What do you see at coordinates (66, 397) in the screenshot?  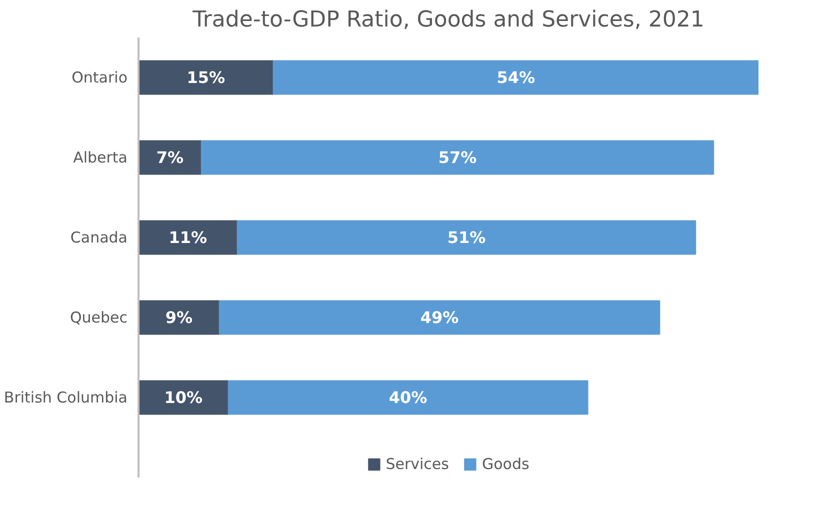 I see `y-tick-label: British Columbia` at bounding box center [66, 397].